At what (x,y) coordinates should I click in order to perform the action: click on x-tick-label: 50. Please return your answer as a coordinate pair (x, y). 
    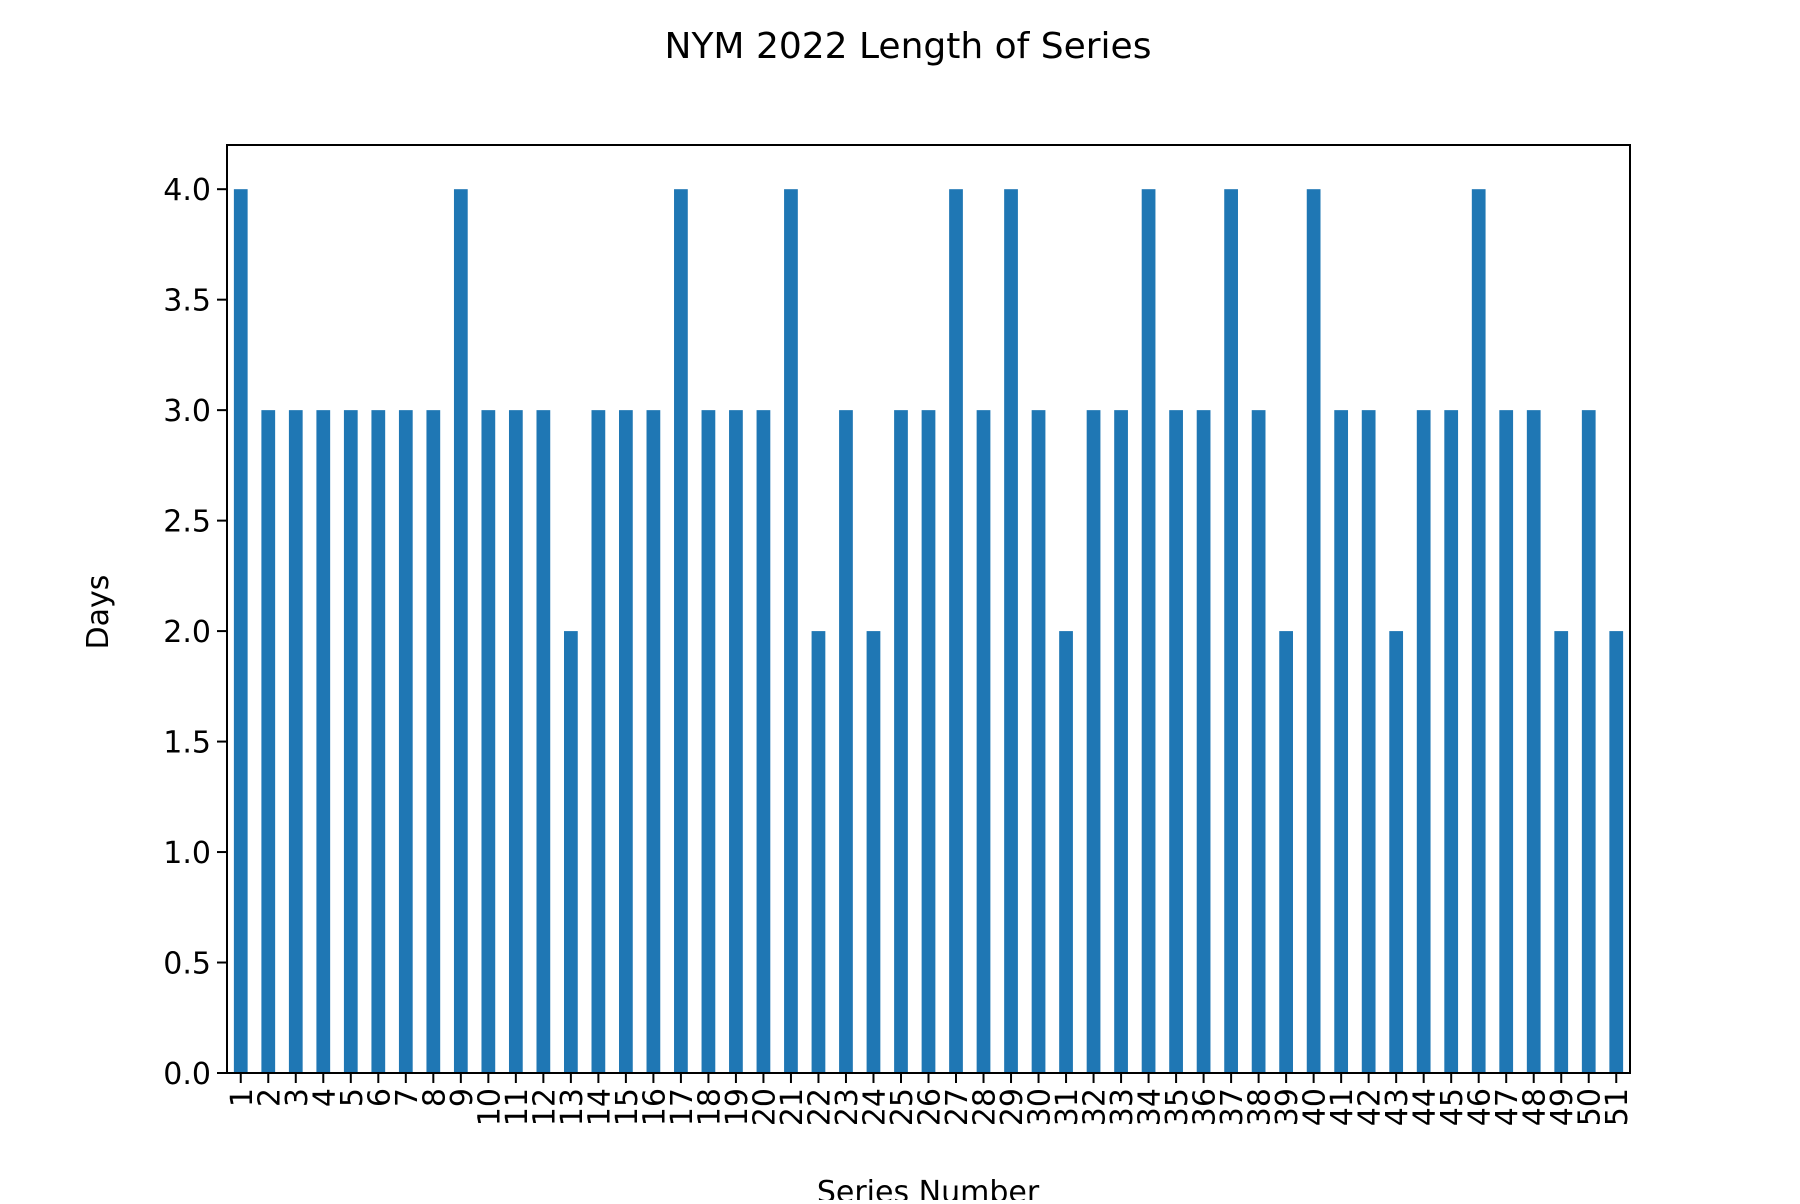
    Looking at the image, I should click on (1590, 1107).